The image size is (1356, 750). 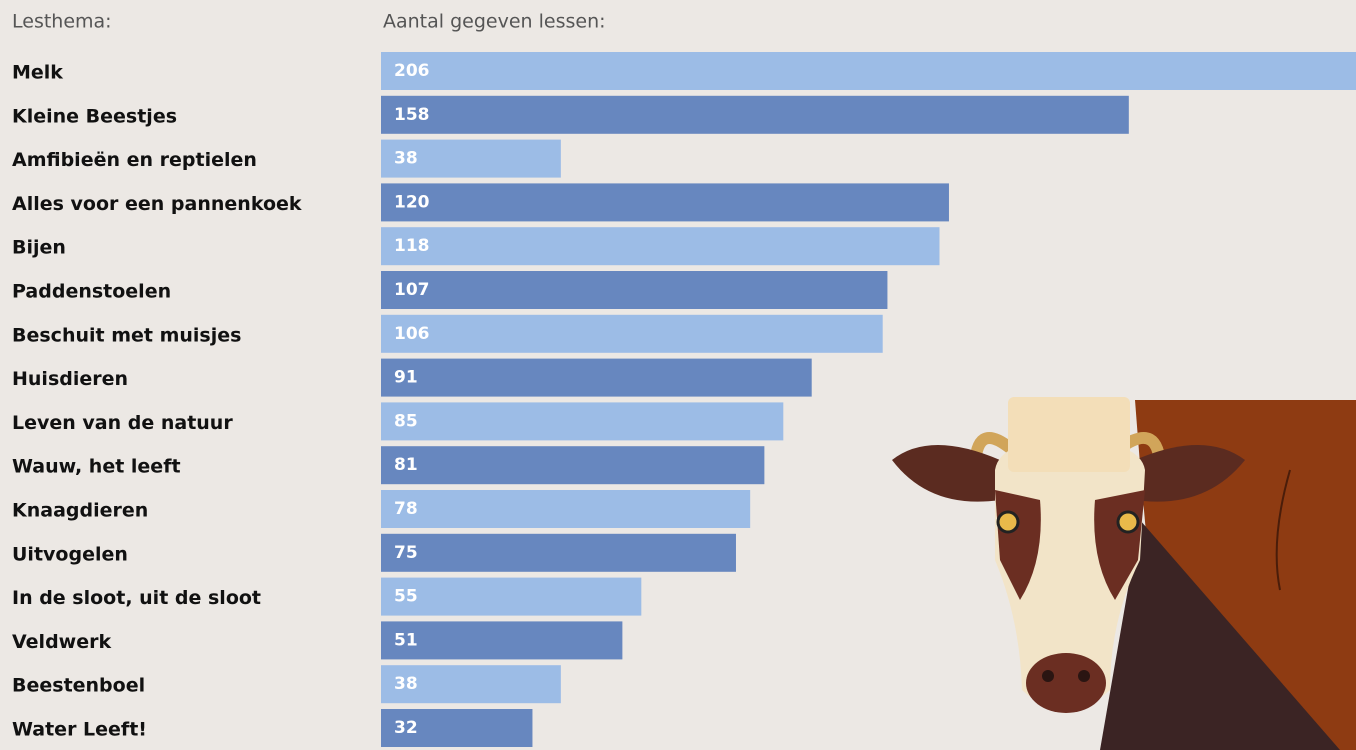 I want to click on value-label: 206, so click(x=412, y=71).